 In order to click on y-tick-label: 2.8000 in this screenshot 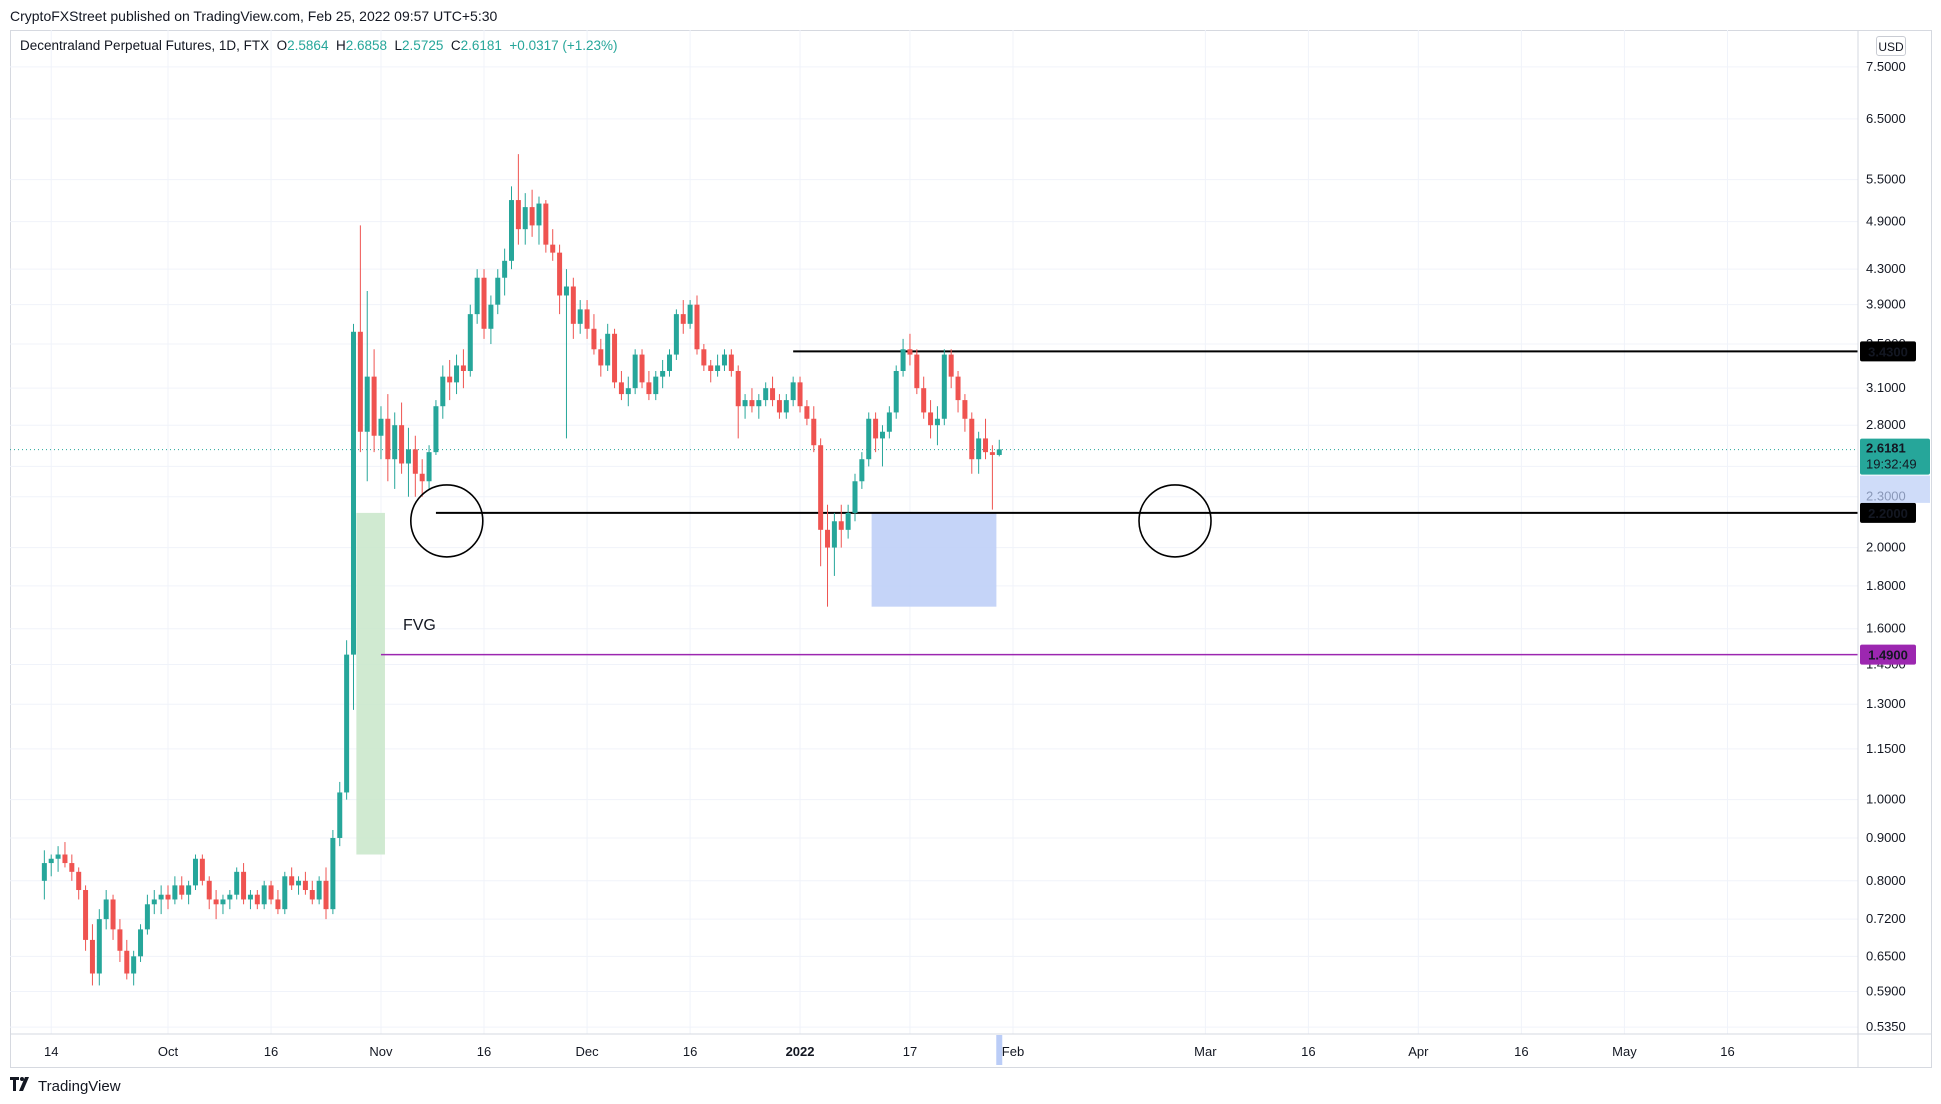, I will do `click(1886, 424)`.